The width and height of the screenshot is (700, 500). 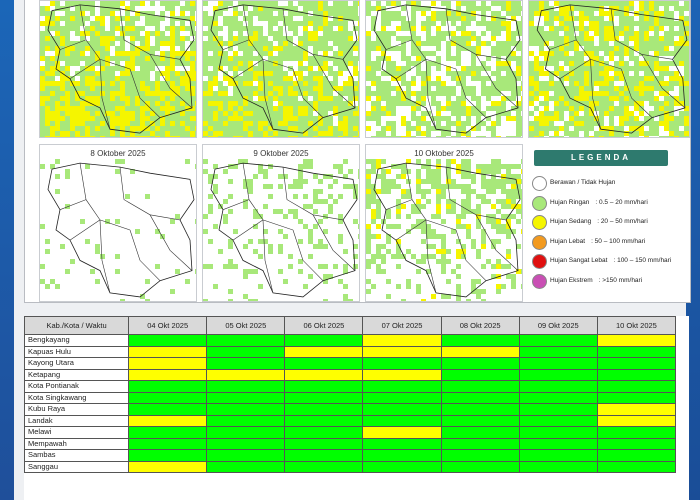 What do you see at coordinates (350, 466) in the screenshot?
I see `table-row: Sanggau` at bounding box center [350, 466].